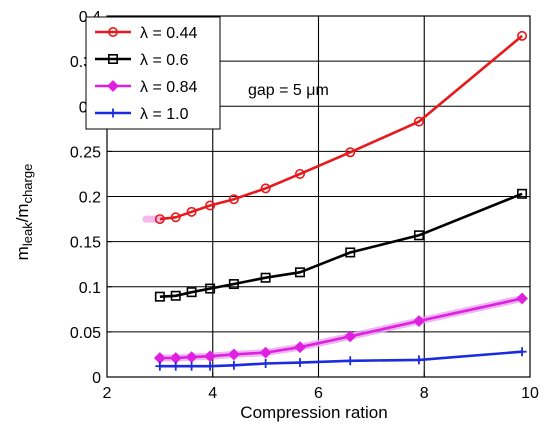 This screenshot has height=429, width=550. I want to click on y-axis-label-sep: /m, so click(22, 212).